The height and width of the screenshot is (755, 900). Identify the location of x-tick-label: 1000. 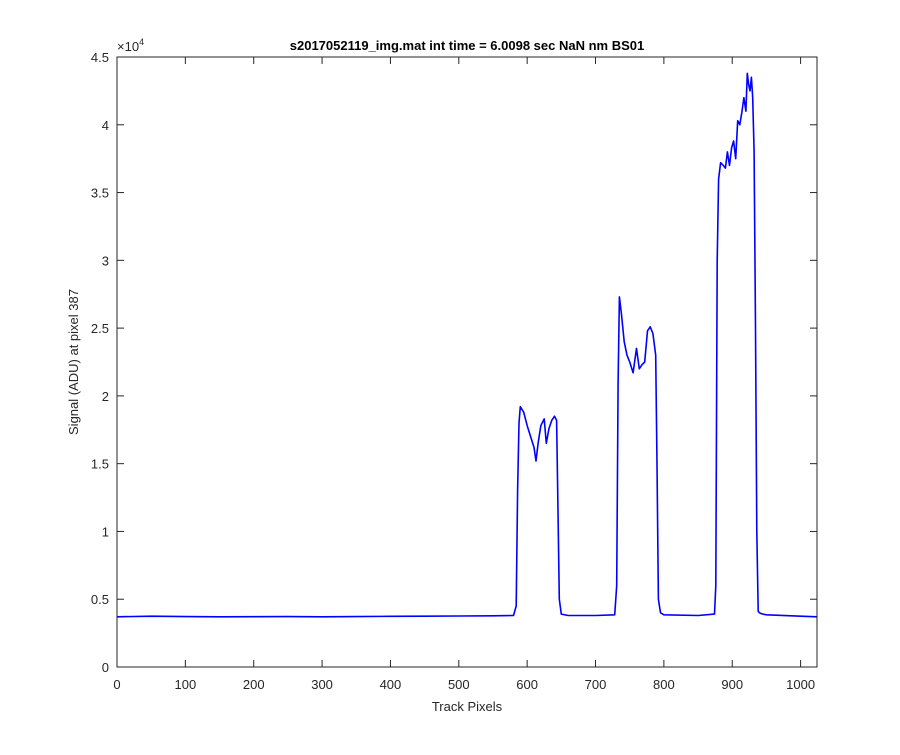
(800, 684).